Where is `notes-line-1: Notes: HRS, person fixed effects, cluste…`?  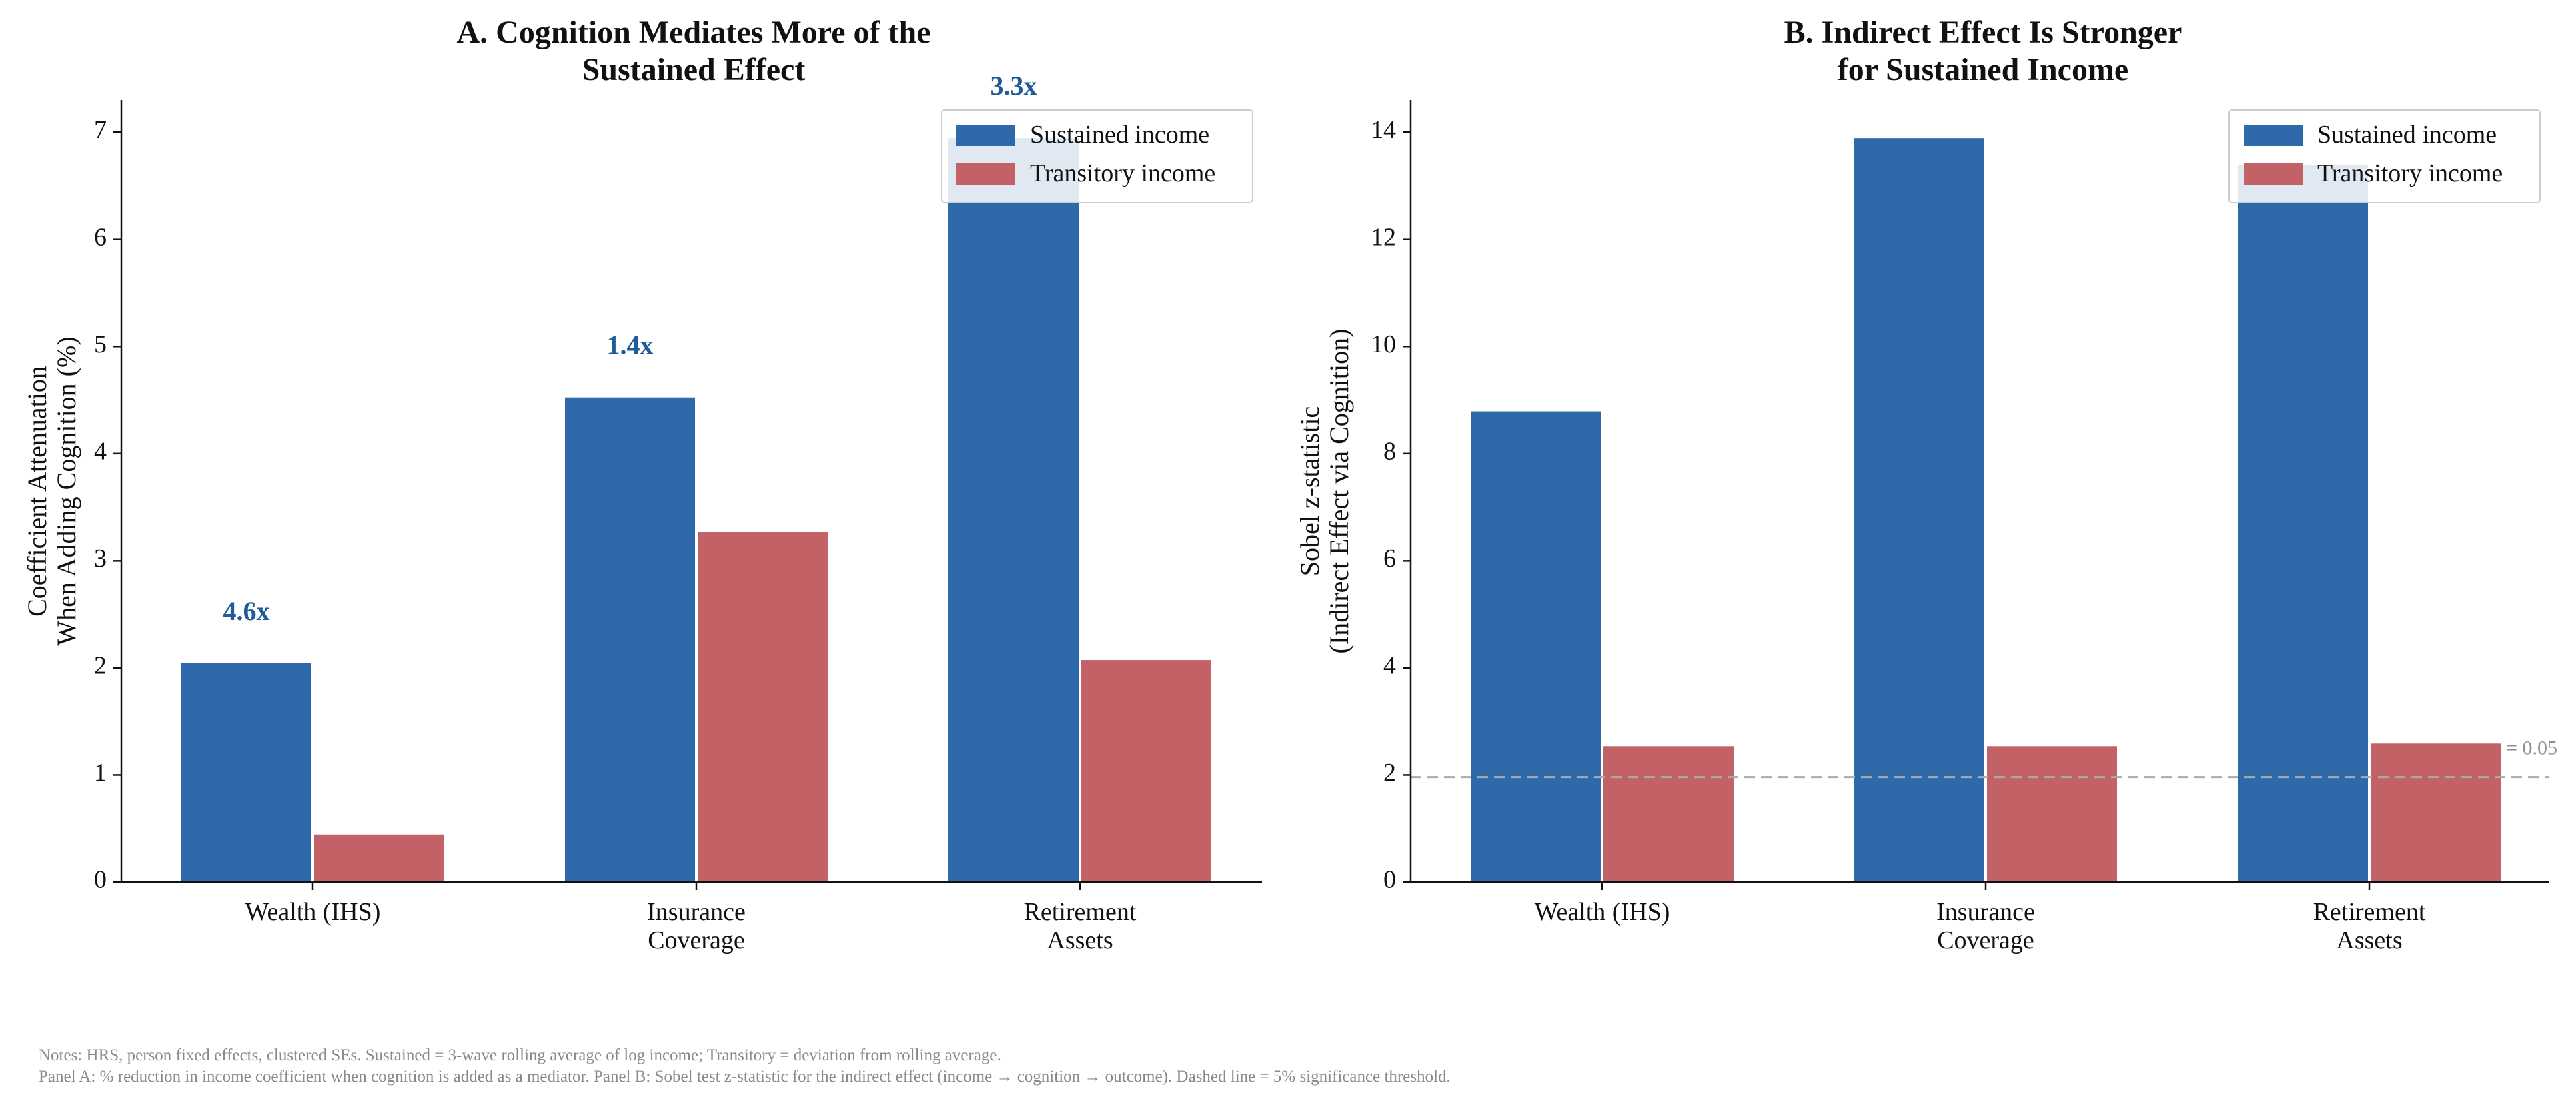 notes-line-1: Notes: HRS, person fixed effects, cluste… is located at coordinates (520, 1055).